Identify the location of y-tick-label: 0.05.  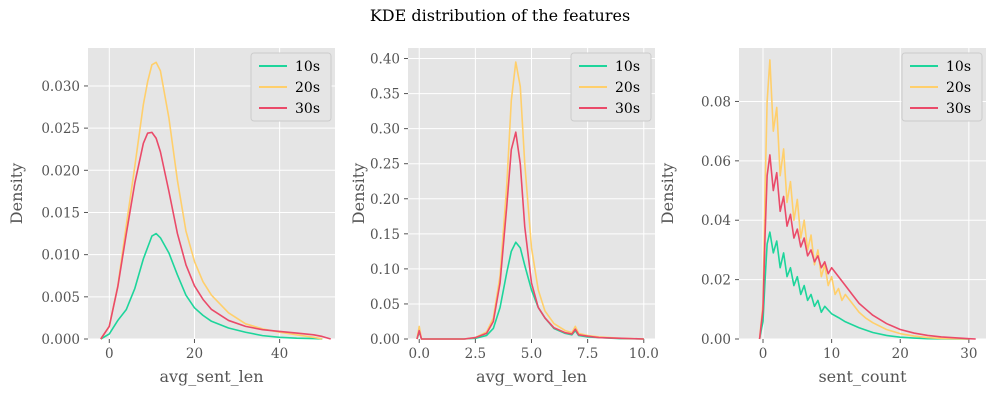
(385, 305).